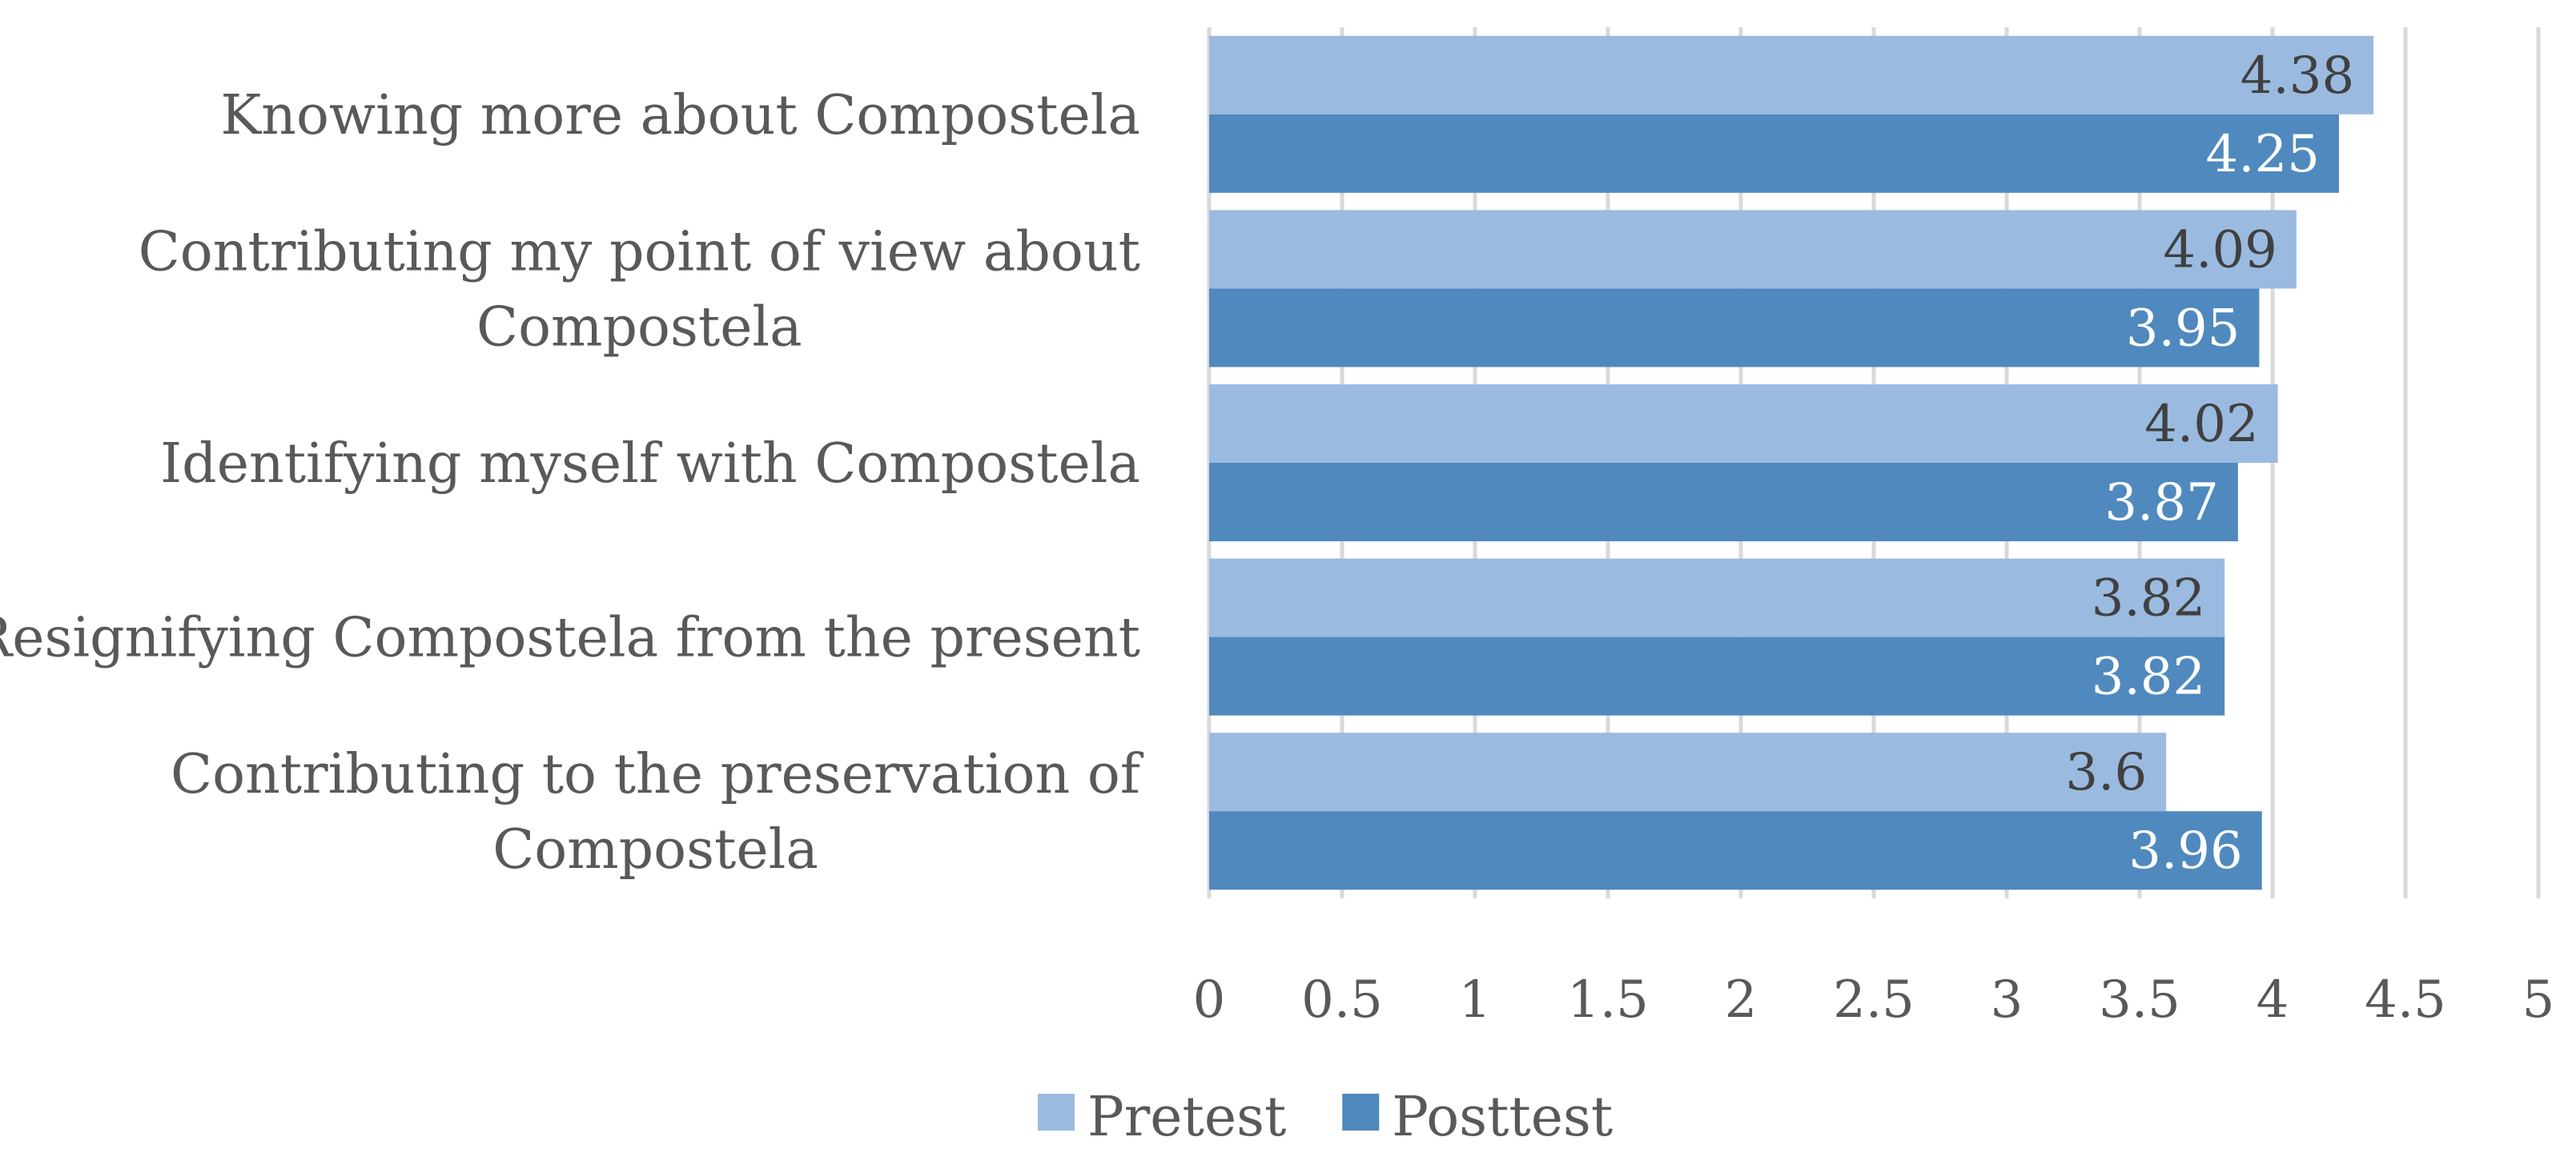  What do you see at coordinates (2149, 677) in the screenshot?
I see `data-label-posttest-3: 3.82` at bounding box center [2149, 677].